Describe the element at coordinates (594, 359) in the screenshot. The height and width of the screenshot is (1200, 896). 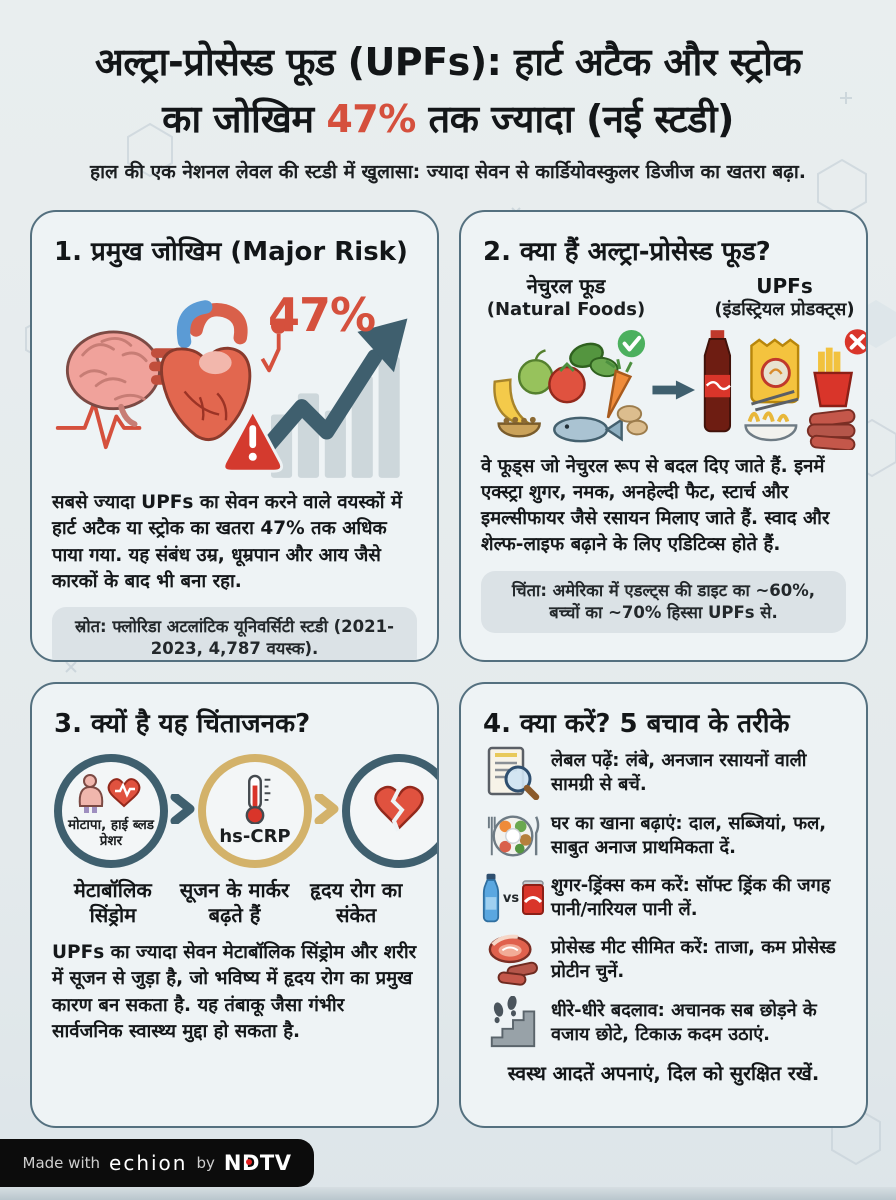
I see `leafy-greens-icon` at that location.